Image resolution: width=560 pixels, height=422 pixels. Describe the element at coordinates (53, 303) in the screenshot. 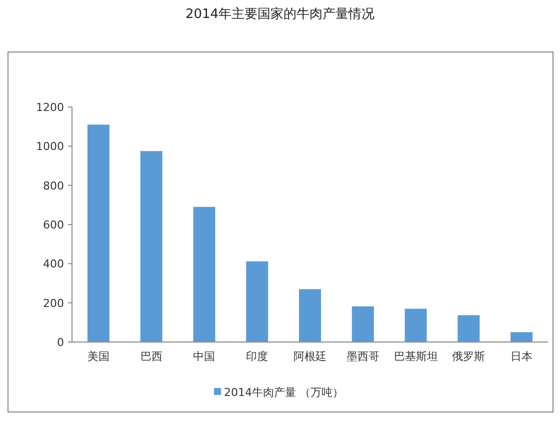

I see `y-tick-label: 200` at that location.